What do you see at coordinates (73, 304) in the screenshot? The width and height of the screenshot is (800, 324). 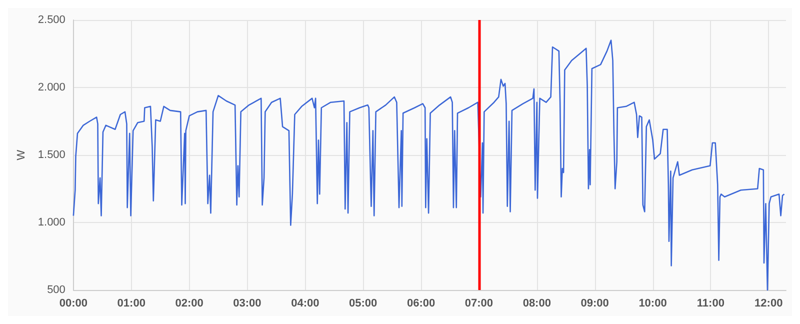 I see `x-tick-label: 00:00` at bounding box center [73, 304].